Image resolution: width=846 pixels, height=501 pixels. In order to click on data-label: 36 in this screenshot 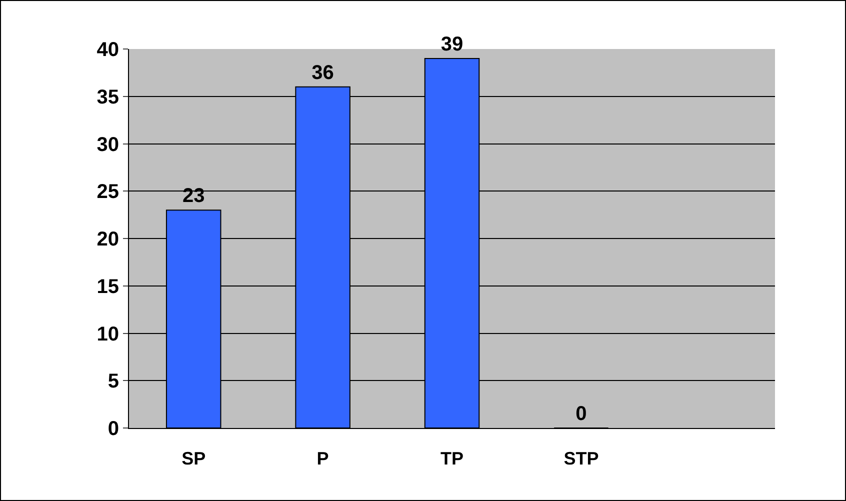, I will do `click(323, 73)`.